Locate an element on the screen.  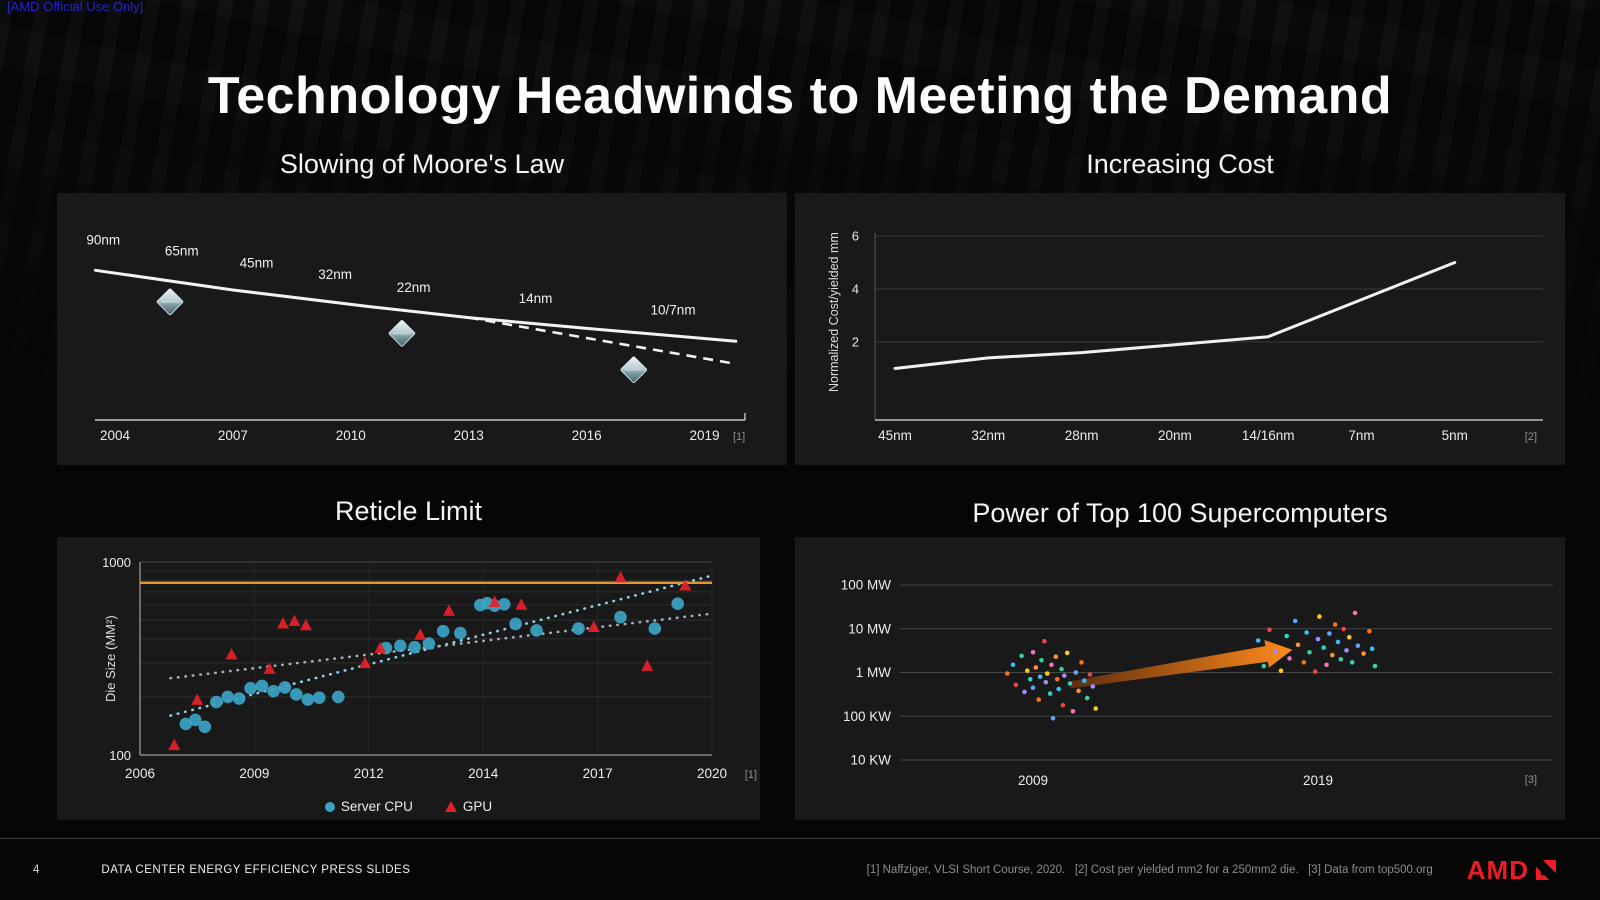
svg-text: 2006 is located at coordinates (140, 773).